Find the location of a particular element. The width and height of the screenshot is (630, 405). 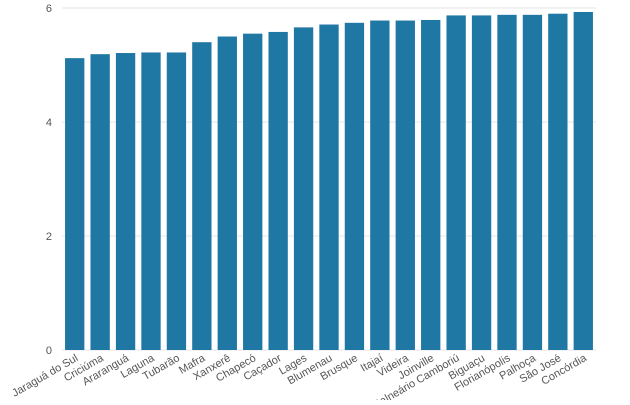

bar: Balneário Camboriú: 5.87 is located at coordinates (456, 182).